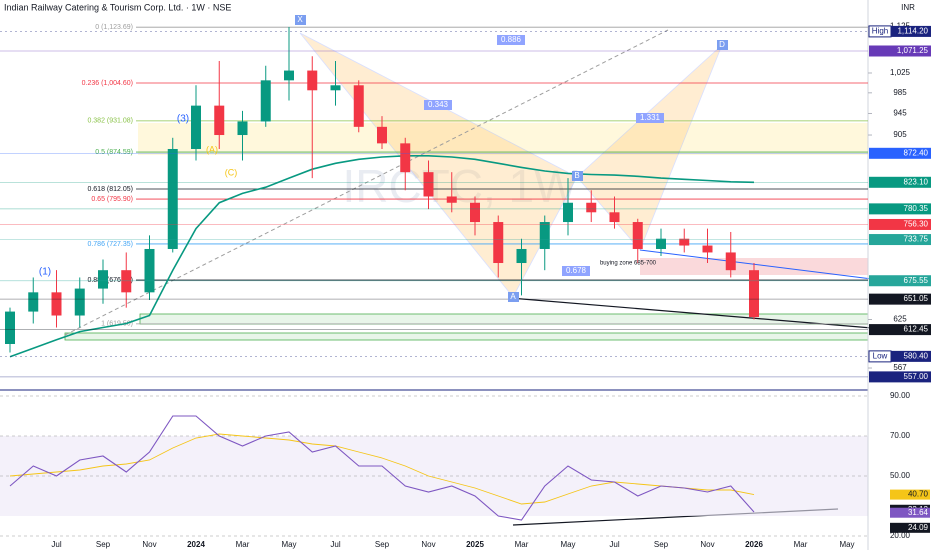 This screenshot has height=550, width=932. I want to click on rsi-tag-label: 31.64, so click(918, 512).